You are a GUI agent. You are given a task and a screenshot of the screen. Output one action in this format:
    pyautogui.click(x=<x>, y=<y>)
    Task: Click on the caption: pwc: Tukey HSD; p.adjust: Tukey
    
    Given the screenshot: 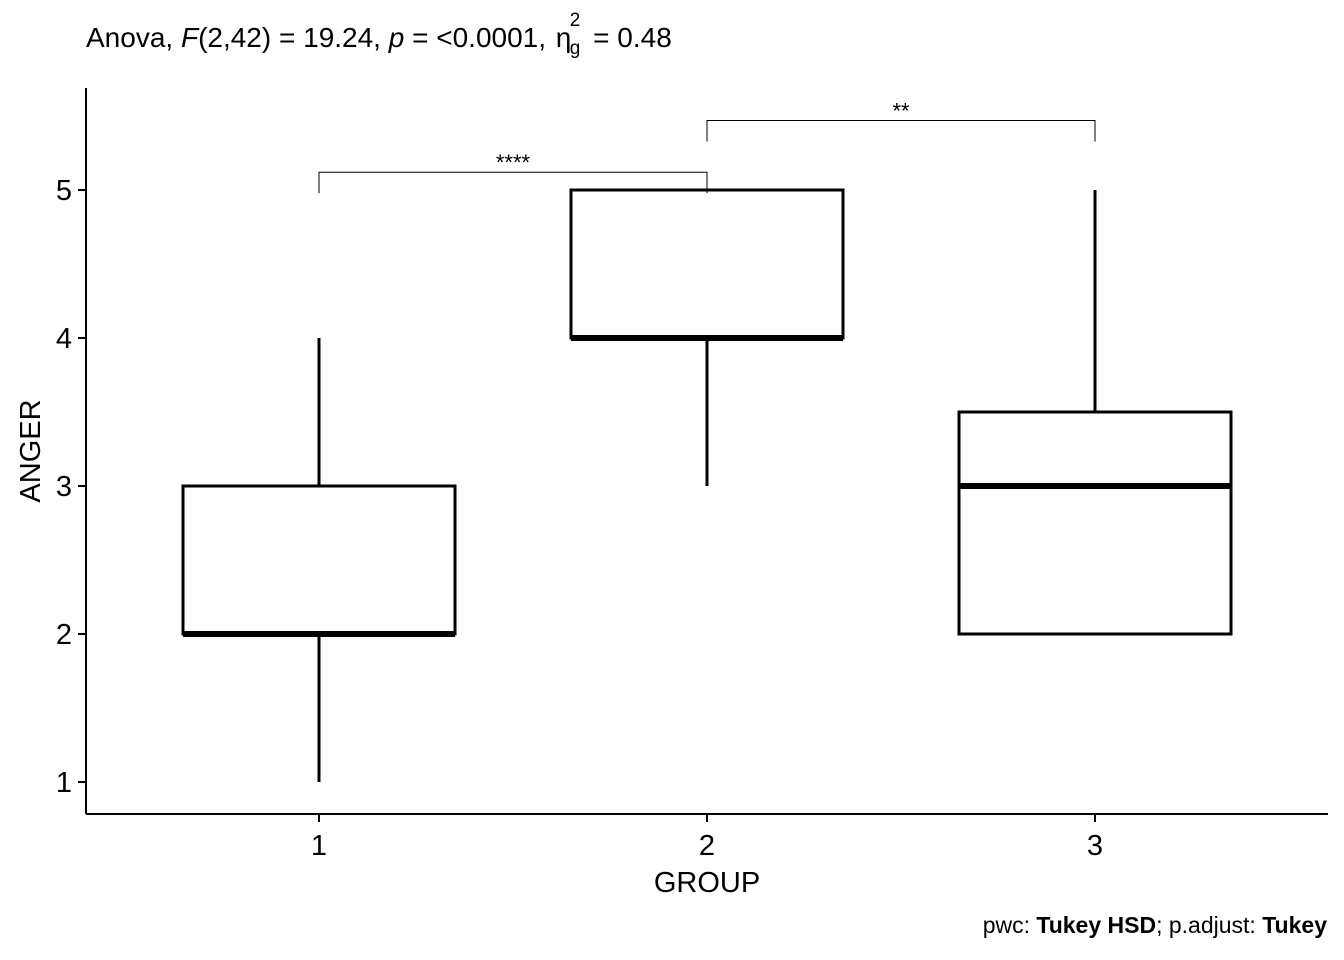 What is the action you would take?
    pyautogui.click(x=1155, y=925)
    